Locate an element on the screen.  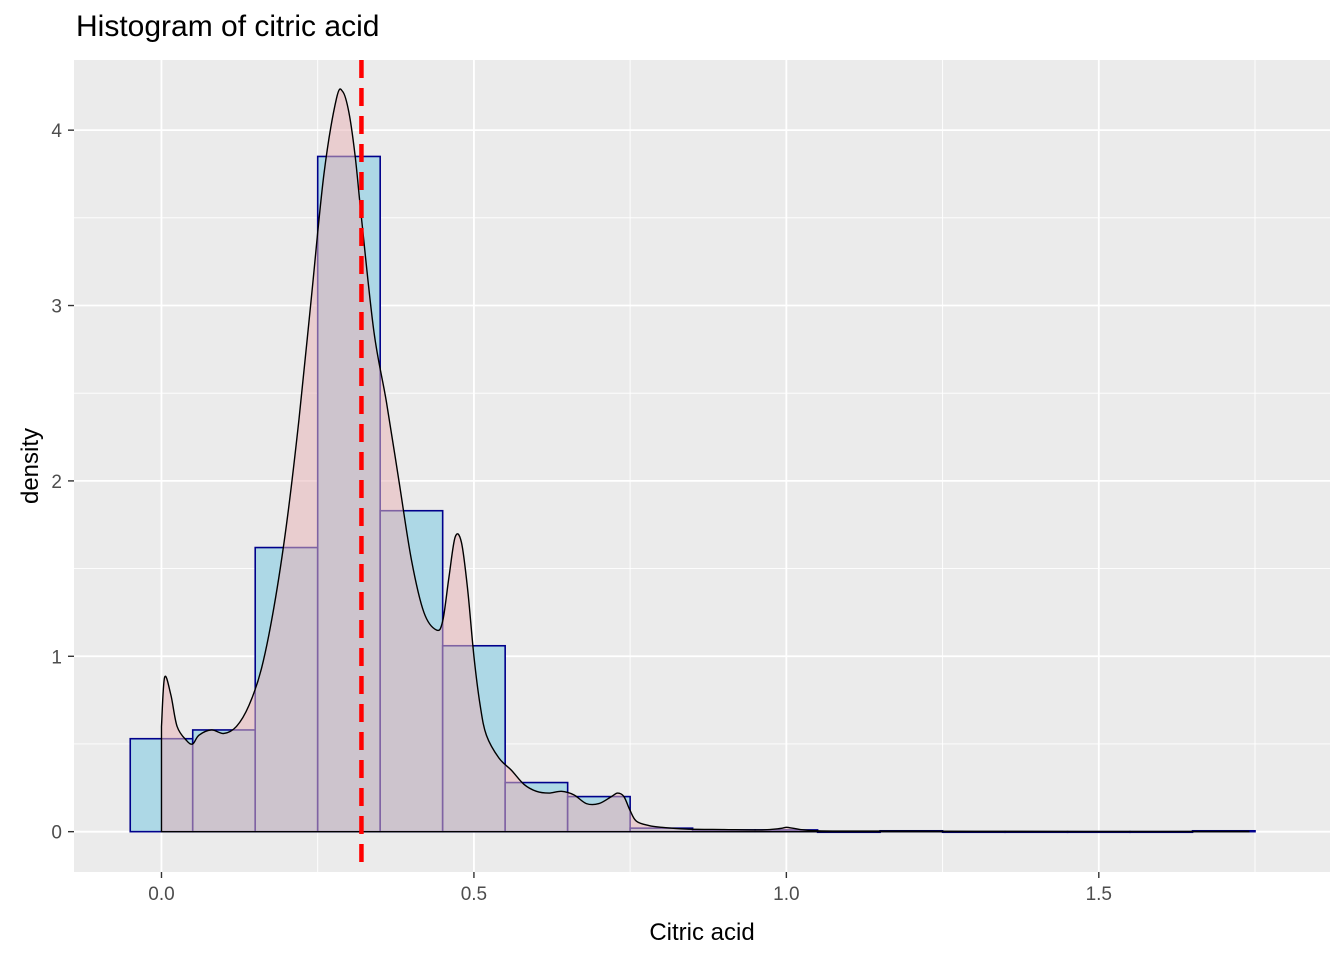
y-tick-label: 1 is located at coordinates (56, 657).